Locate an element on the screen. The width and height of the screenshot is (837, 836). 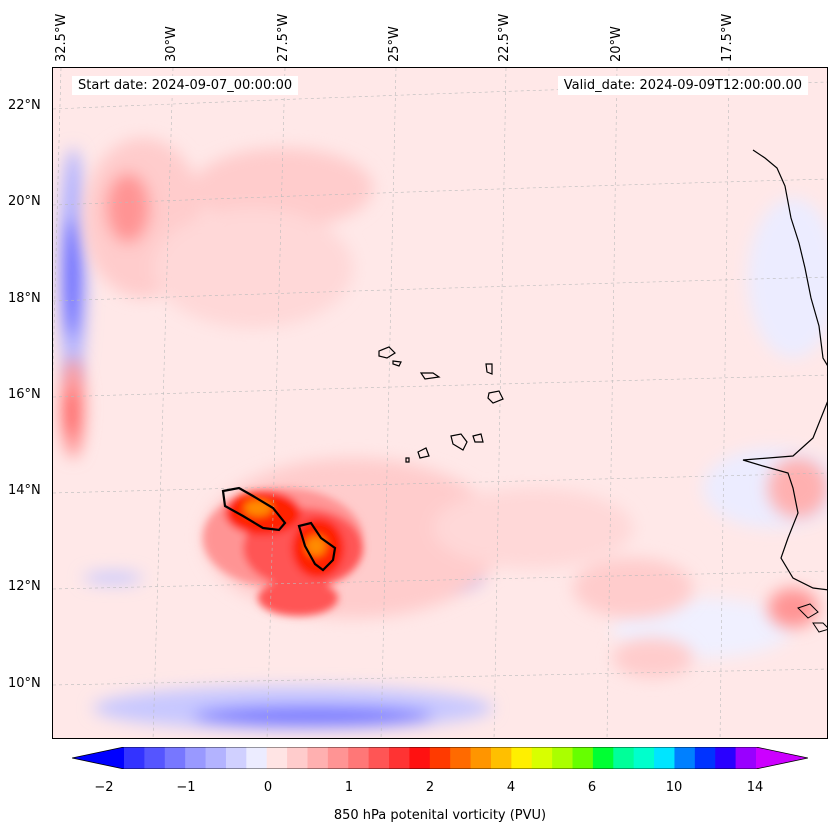
colorbar-tick: 6 is located at coordinates (592, 787).